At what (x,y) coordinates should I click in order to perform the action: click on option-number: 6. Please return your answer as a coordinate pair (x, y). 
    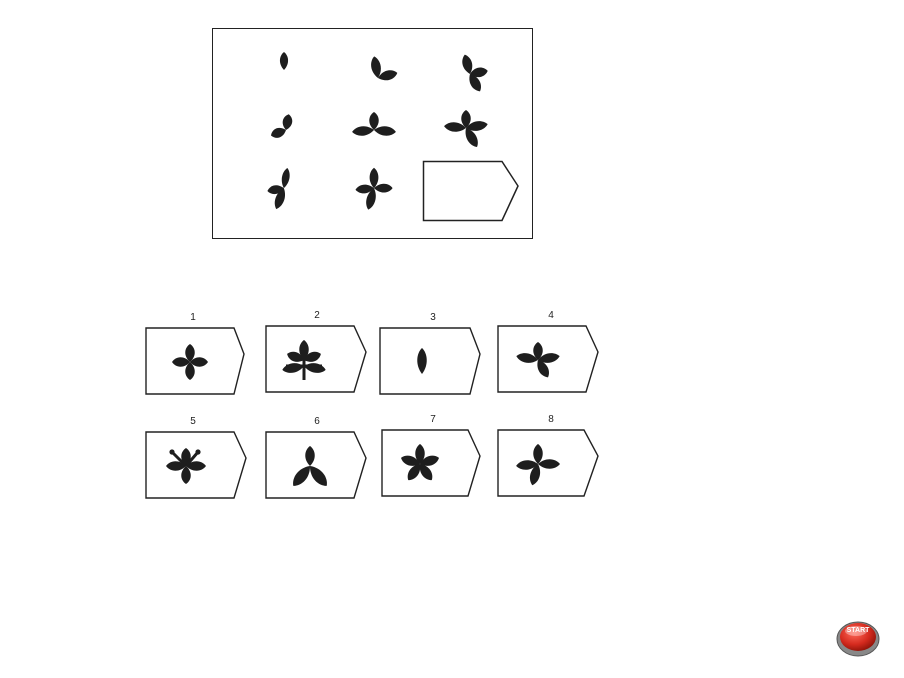
    Looking at the image, I should click on (317, 421).